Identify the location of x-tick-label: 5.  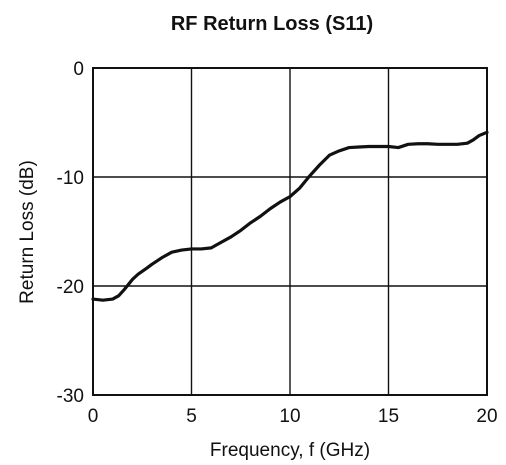
(191, 416).